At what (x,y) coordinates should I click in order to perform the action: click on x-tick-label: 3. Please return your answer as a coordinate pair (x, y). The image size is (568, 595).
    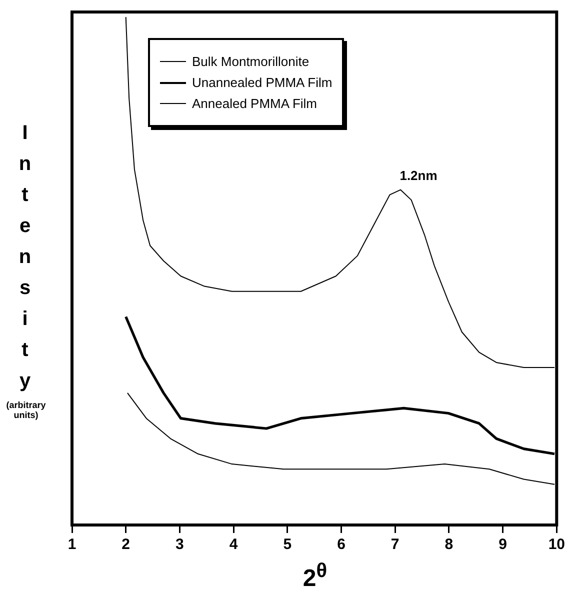
    Looking at the image, I should click on (180, 545).